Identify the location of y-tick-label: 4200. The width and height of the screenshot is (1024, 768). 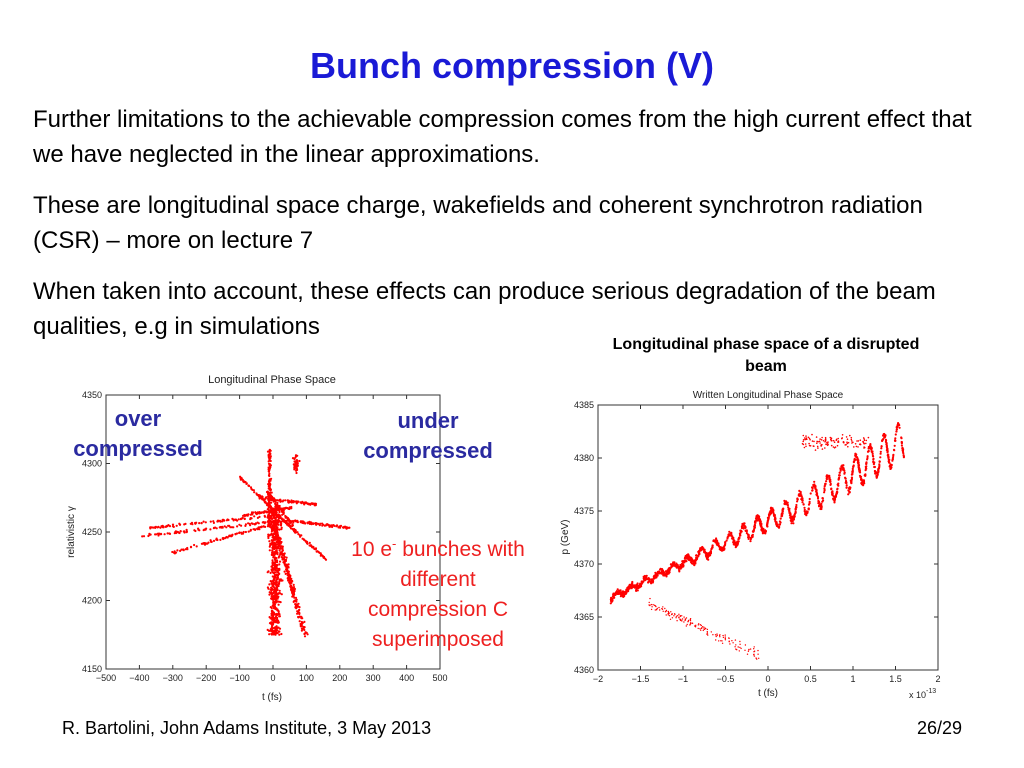
(92, 601).